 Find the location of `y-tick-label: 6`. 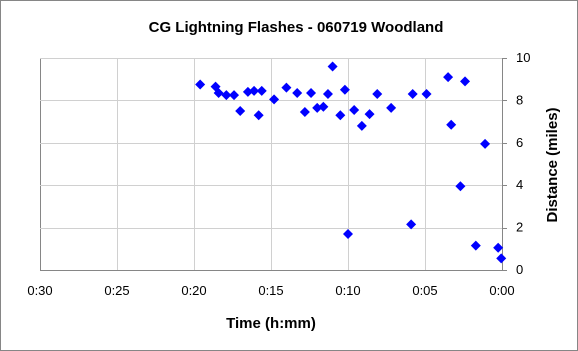

y-tick-label: 6 is located at coordinates (519, 142).